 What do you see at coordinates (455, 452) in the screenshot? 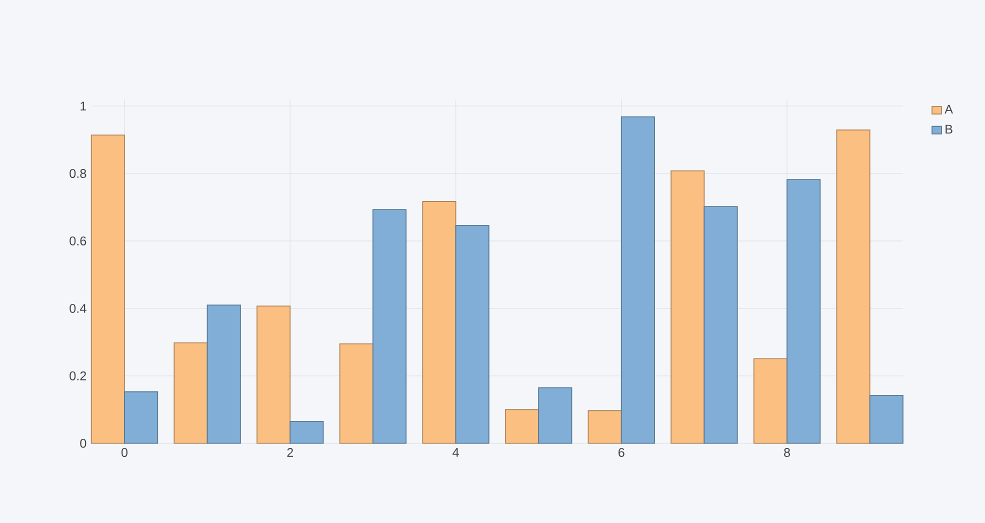
I see `x-tick-label: 4` at bounding box center [455, 452].